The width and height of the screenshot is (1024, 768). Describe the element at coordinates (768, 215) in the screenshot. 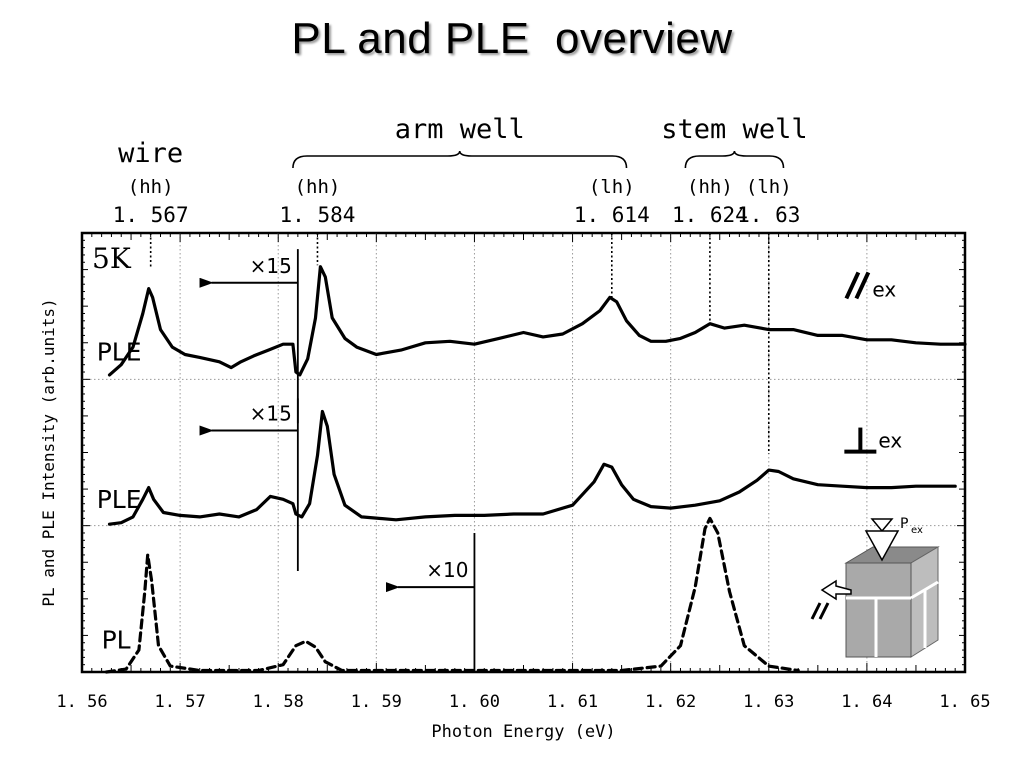

I see `transition-value-label: 1. 63` at that location.